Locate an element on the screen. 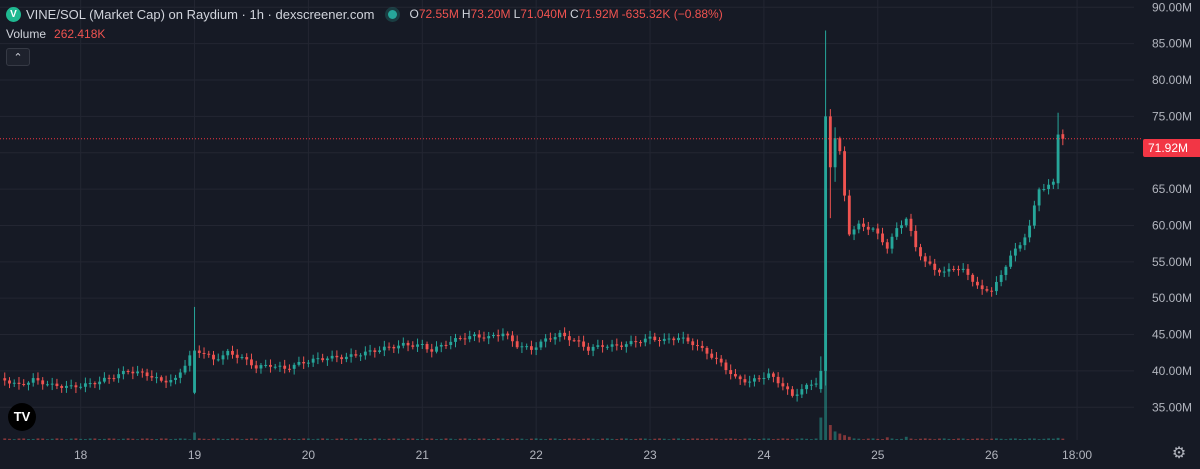 Image resolution: width=1200 pixels, height=469 pixels. tradingview-logo-icon: TV is located at coordinates (22, 417).